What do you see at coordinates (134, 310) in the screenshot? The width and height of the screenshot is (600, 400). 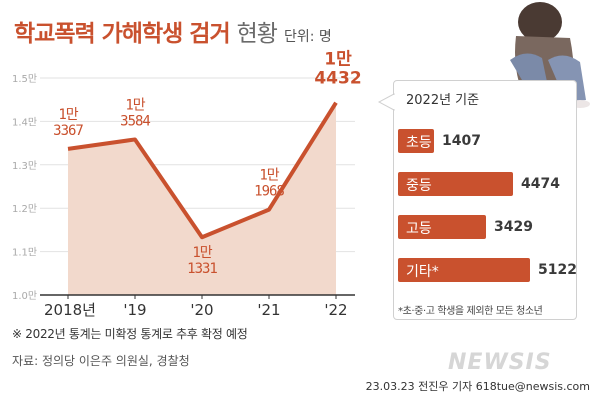 I see `x-tick-label: '19` at bounding box center [134, 310].